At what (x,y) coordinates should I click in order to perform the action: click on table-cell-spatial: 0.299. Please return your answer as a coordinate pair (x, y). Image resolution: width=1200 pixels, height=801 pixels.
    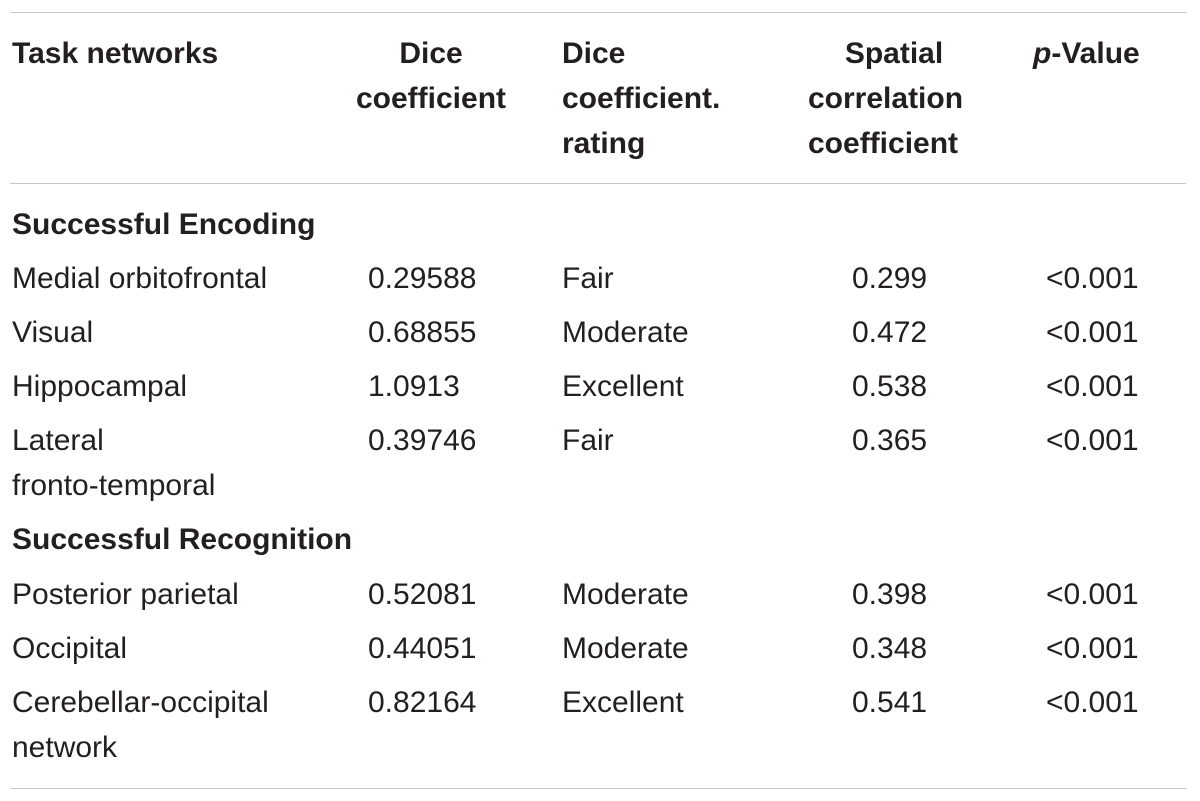
    Looking at the image, I should click on (890, 278).